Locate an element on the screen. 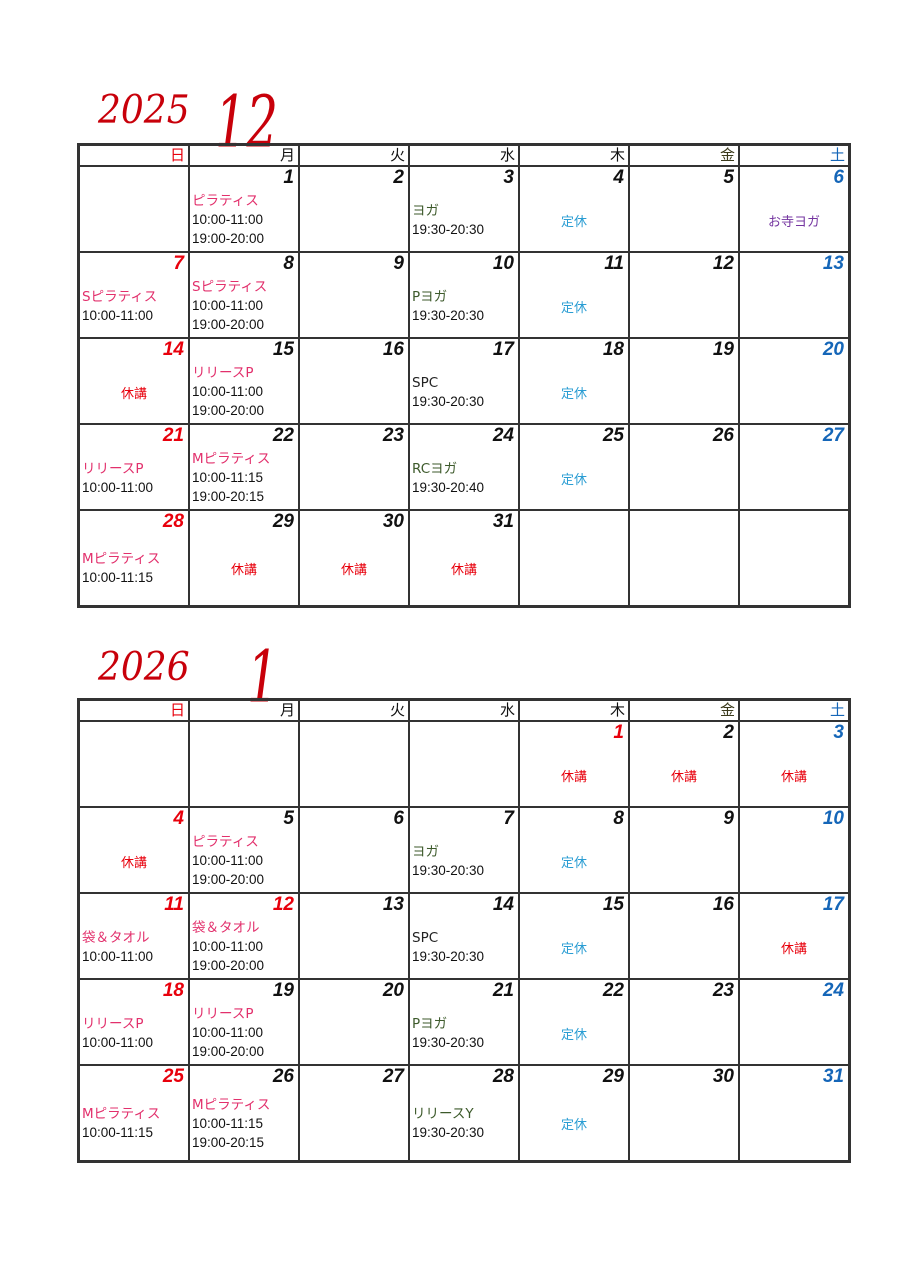  class-label: SPC is located at coordinates (425, 382).